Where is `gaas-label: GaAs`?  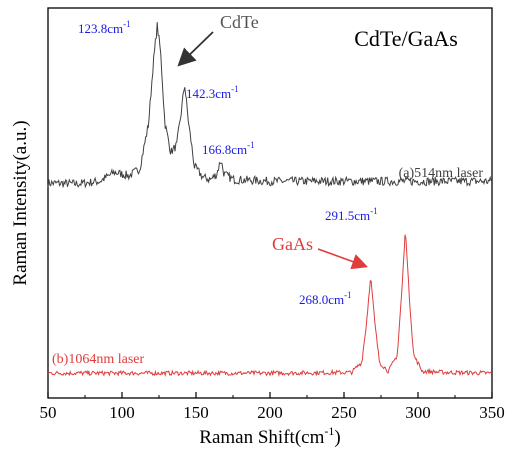 gaas-label: GaAs is located at coordinates (292, 244).